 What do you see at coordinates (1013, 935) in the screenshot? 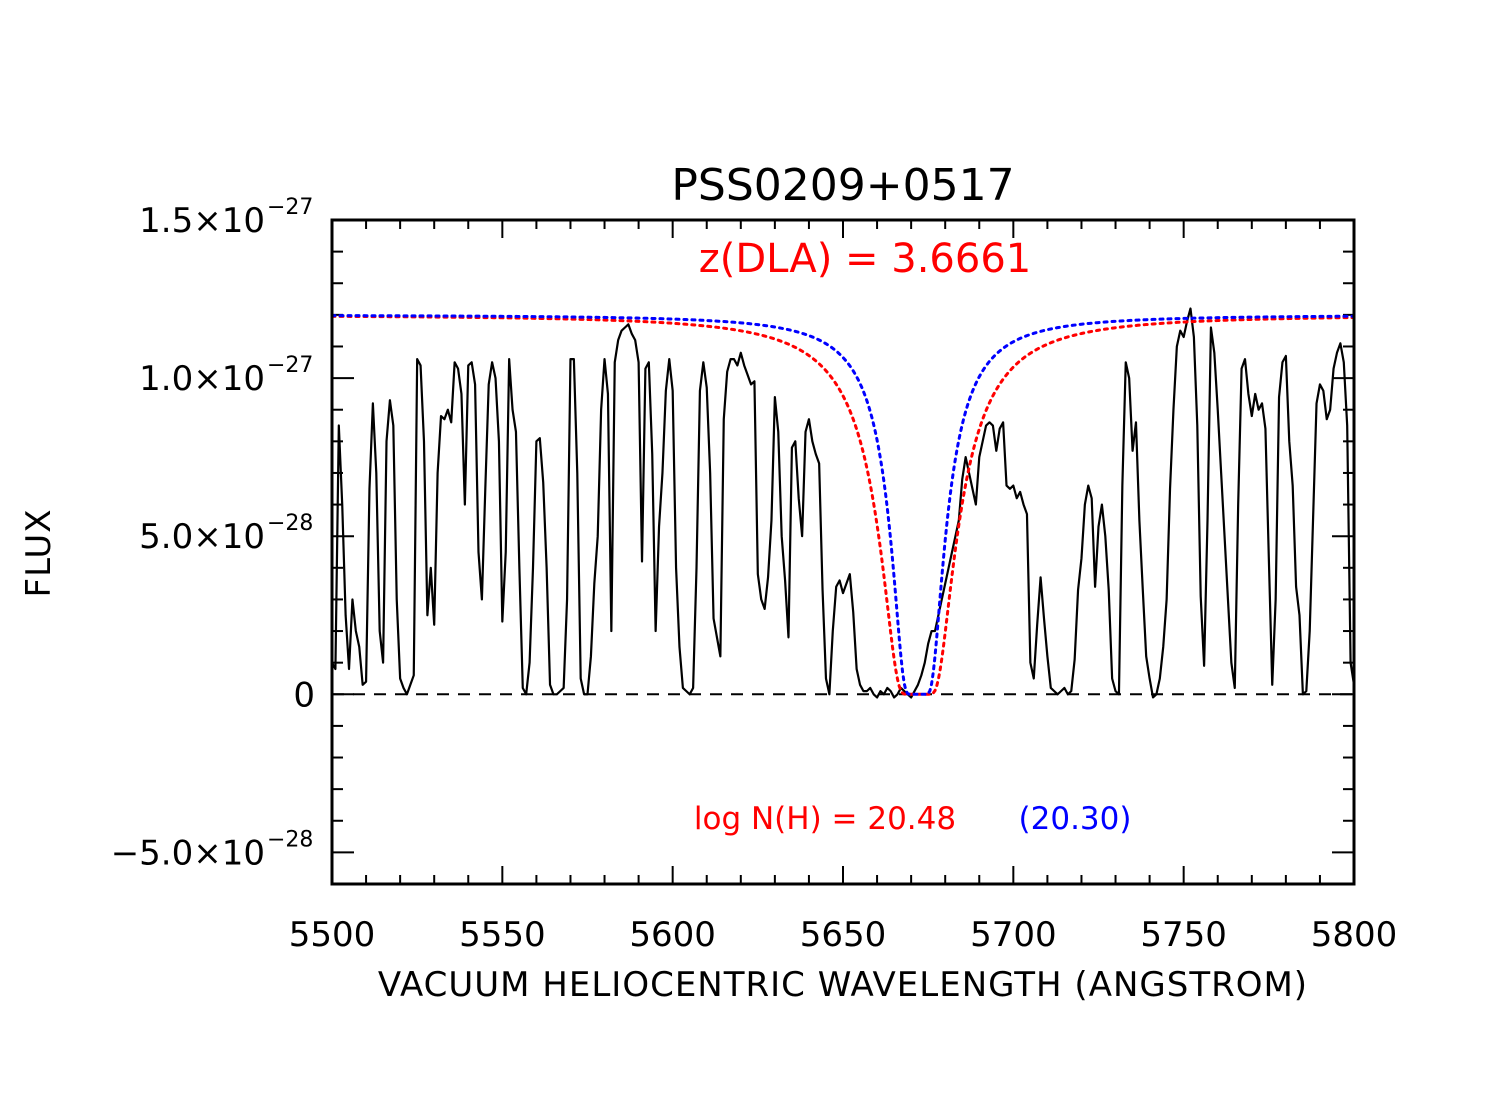
I see `x-tick-label: 5700` at bounding box center [1013, 935].